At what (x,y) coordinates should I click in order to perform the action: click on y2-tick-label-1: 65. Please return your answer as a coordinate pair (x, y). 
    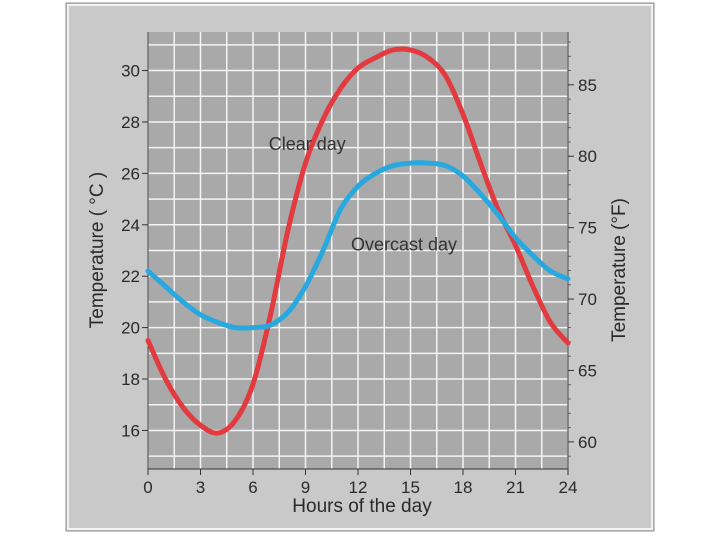
    Looking at the image, I should click on (587, 370).